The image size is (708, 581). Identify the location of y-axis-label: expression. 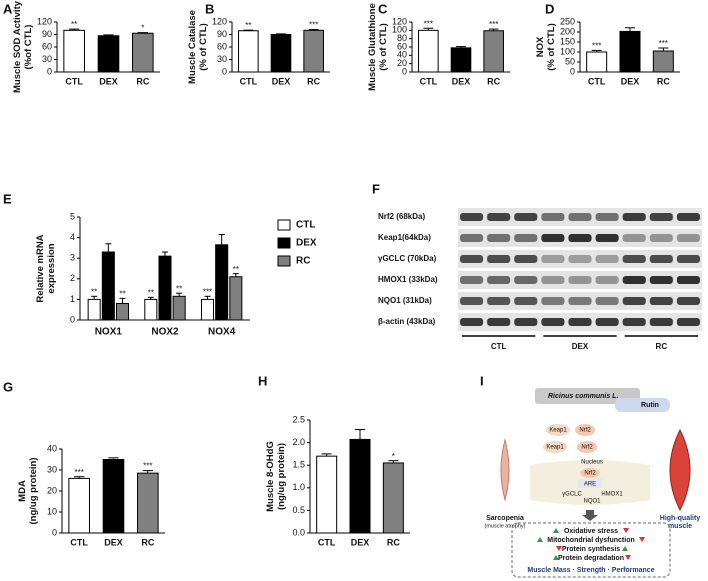
(51, 268).